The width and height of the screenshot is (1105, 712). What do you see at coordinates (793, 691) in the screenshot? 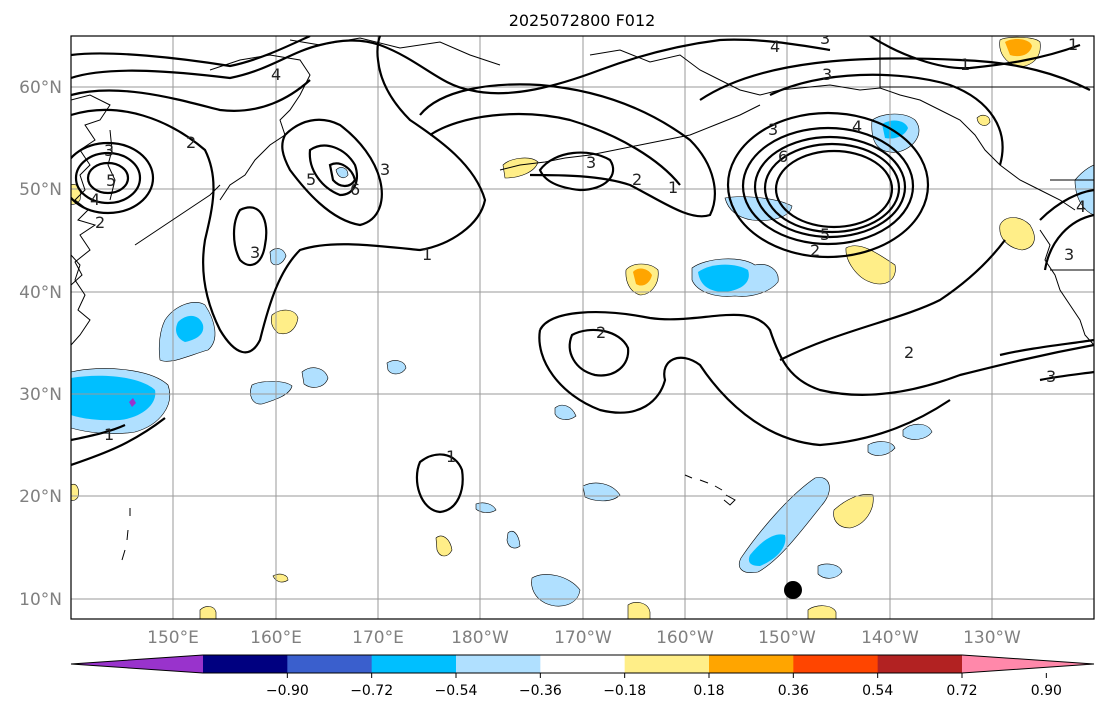
I see `colorbar-tick-label: 0.36` at bounding box center [793, 691].